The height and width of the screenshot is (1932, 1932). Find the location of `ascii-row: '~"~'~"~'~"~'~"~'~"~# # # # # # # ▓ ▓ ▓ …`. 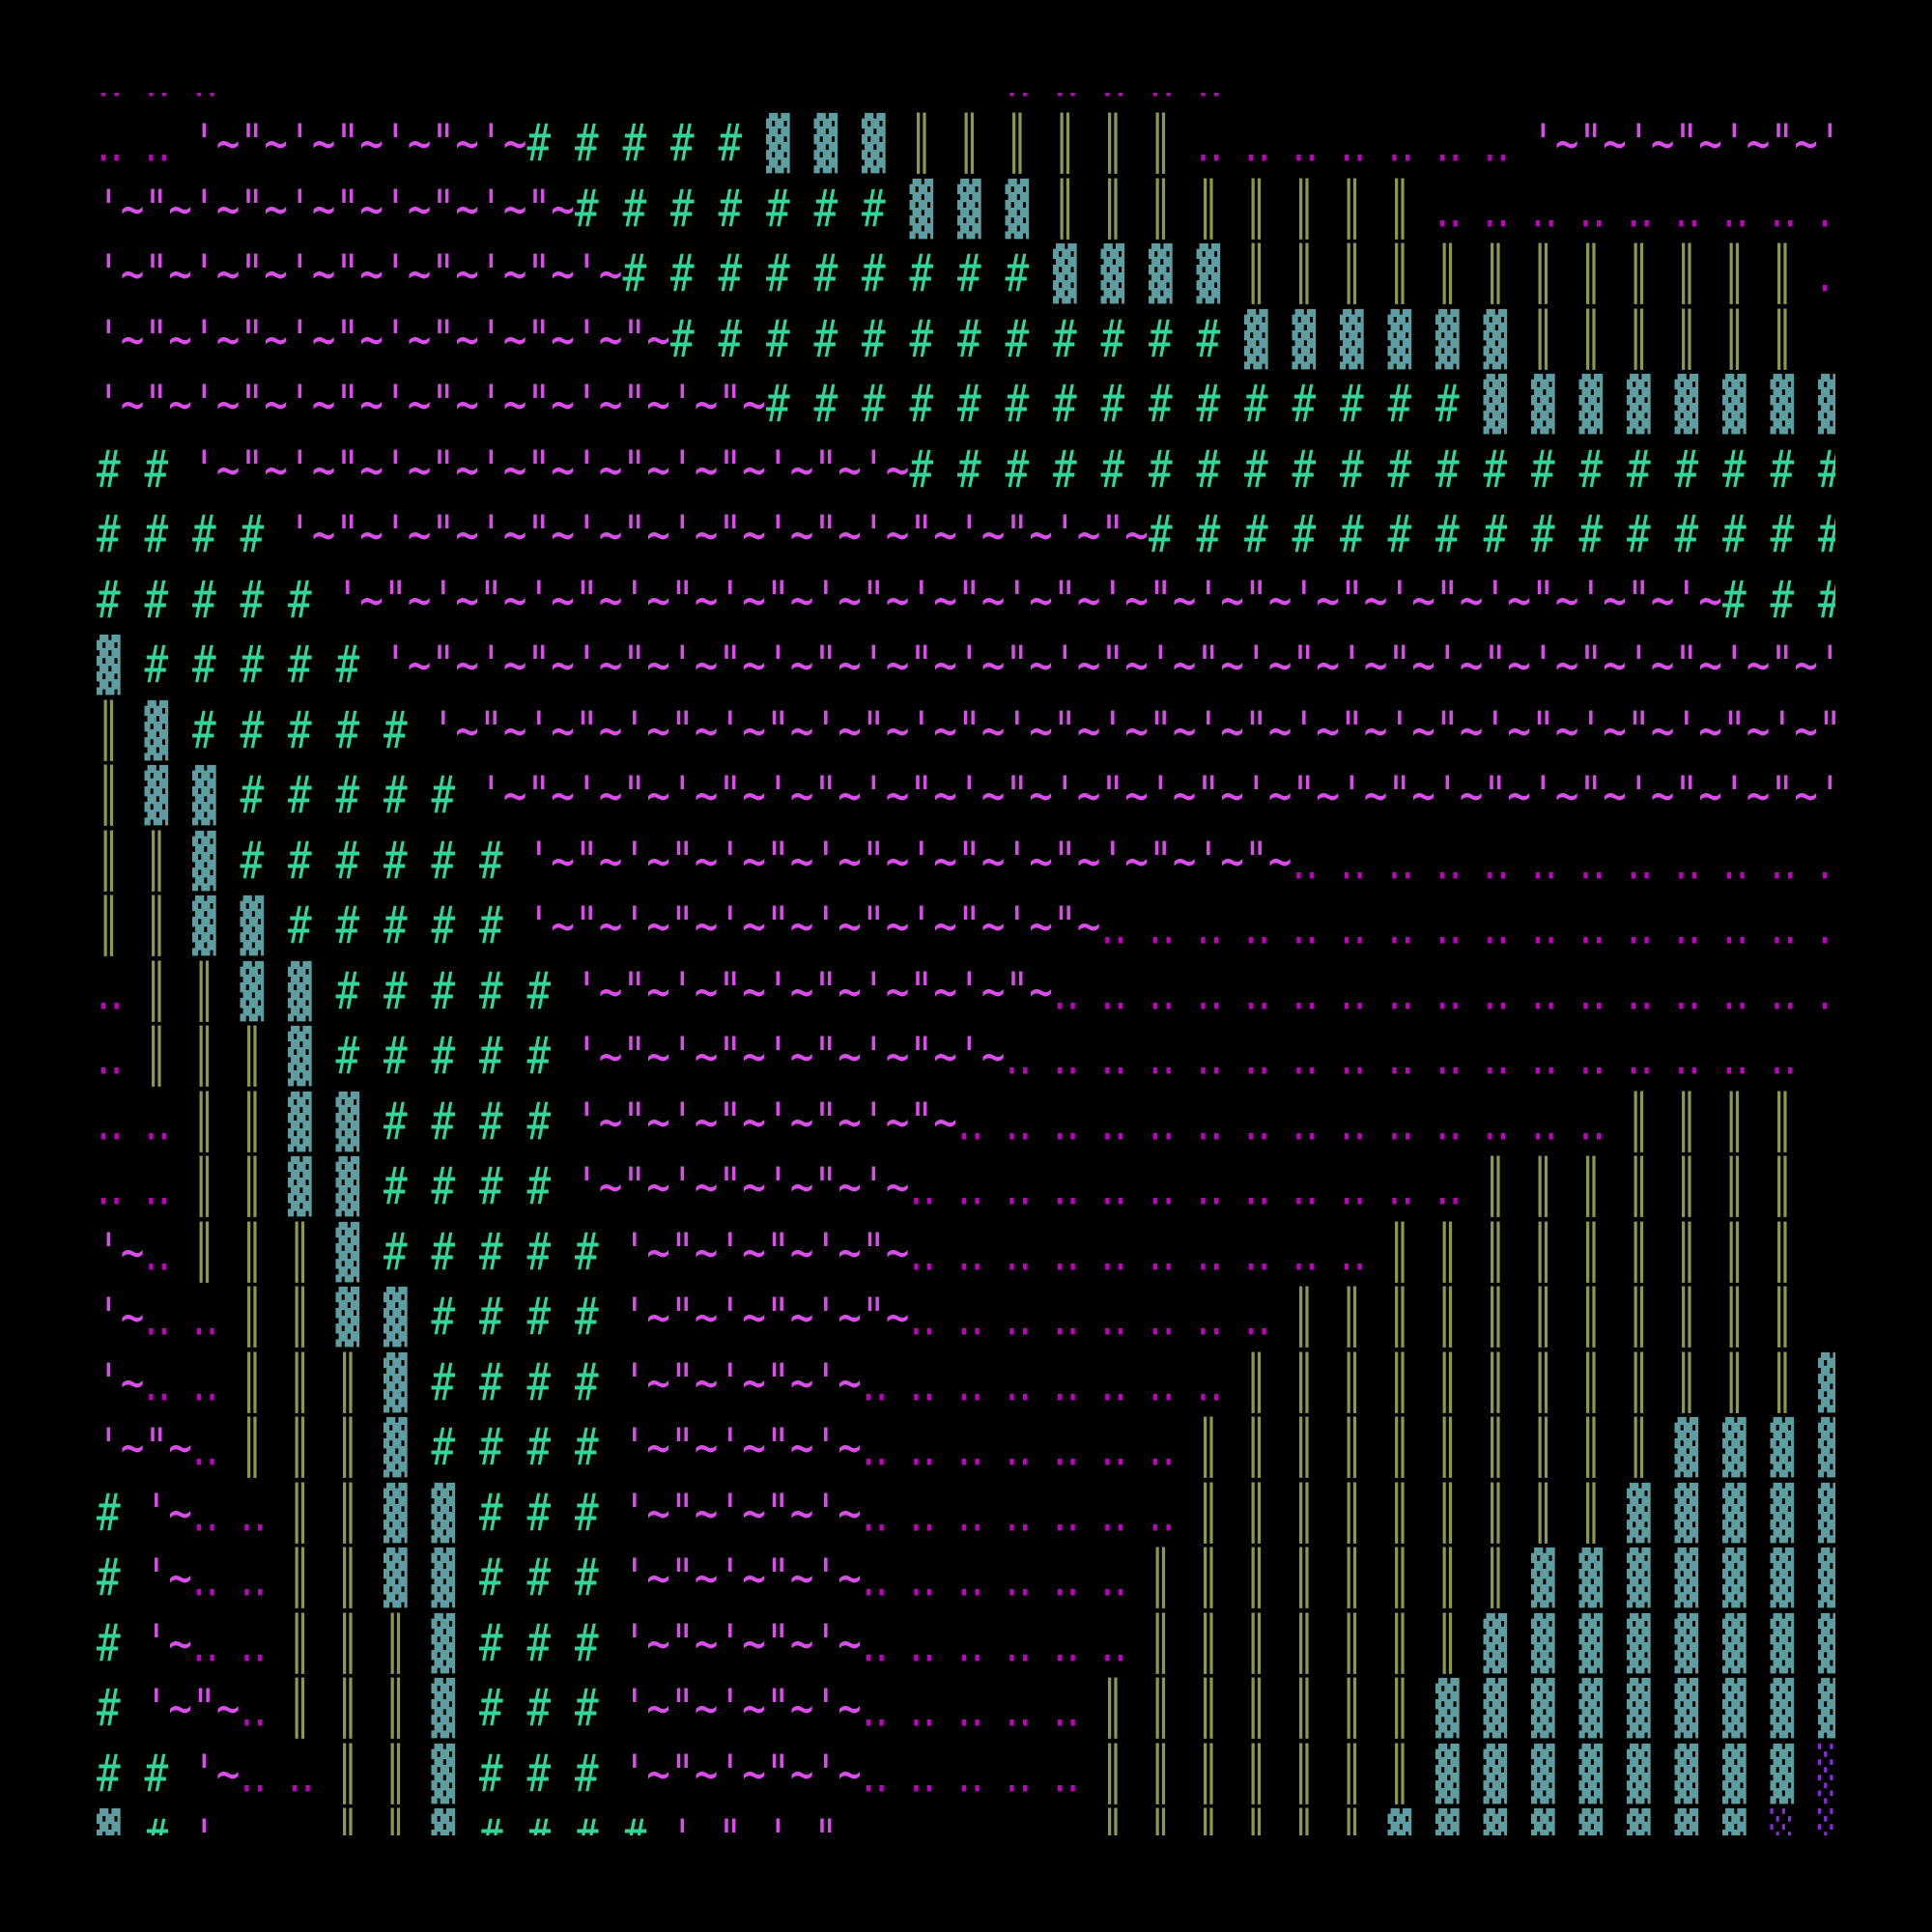

ascii-row: '~"~'~"~'~"~'~"~'~"~# # # # # # # ▓ ▓ ▓ … is located at coordinates (966, 209).